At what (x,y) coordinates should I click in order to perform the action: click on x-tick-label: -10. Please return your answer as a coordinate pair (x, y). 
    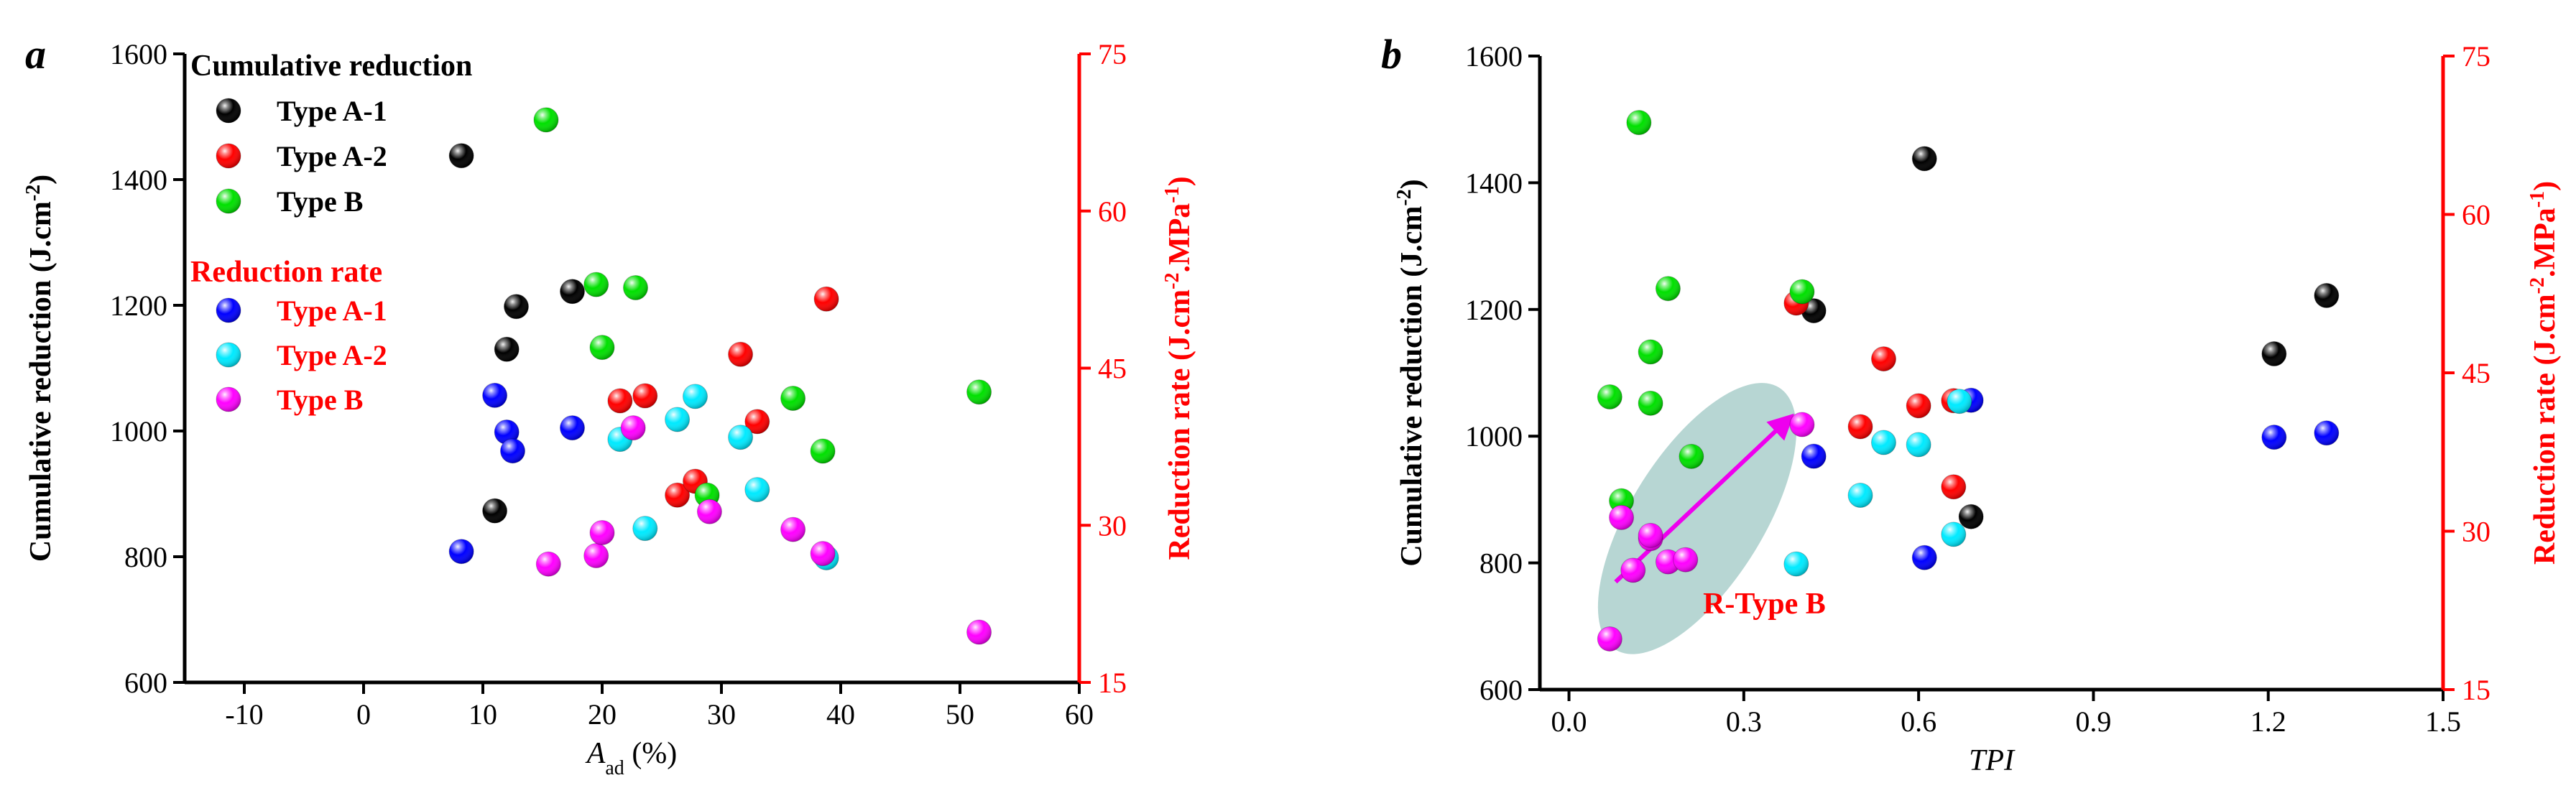
    Looking at the image, I should click on (244, 714).